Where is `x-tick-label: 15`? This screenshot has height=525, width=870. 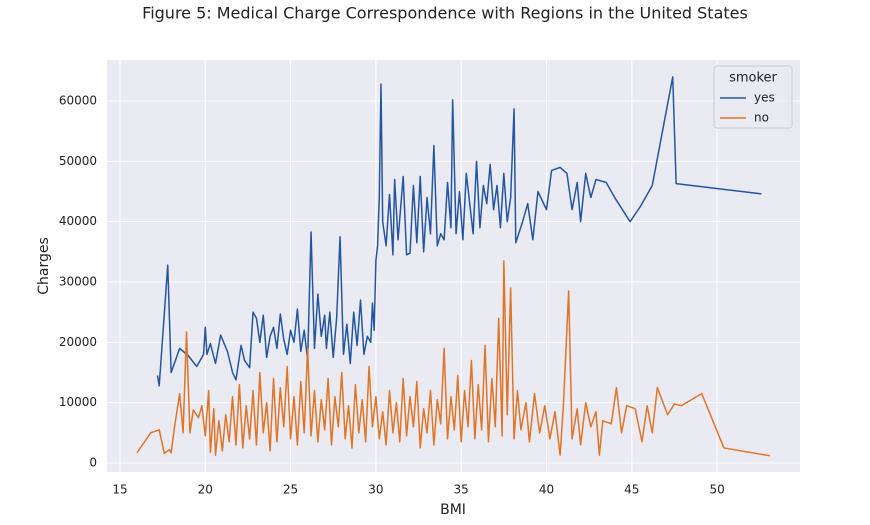 x-tick-label: 15 is located at coordinates (119, 490).